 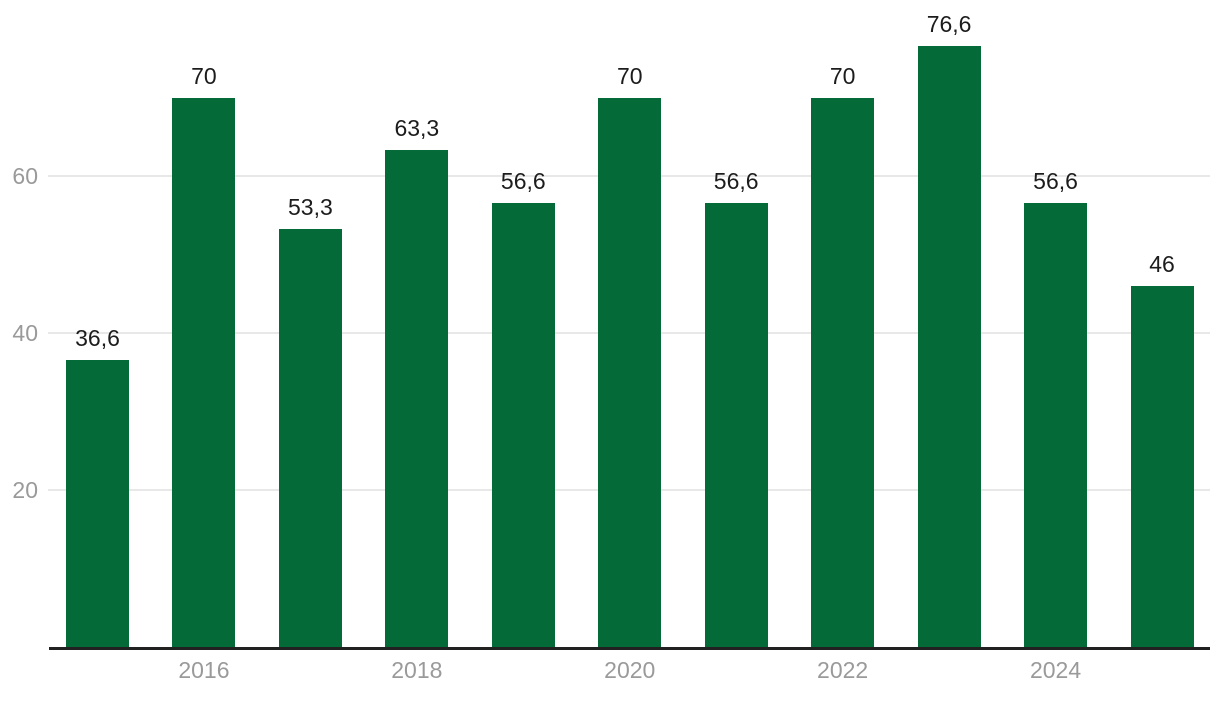 I want to click on bar-2015, so click(x=97, y=503).